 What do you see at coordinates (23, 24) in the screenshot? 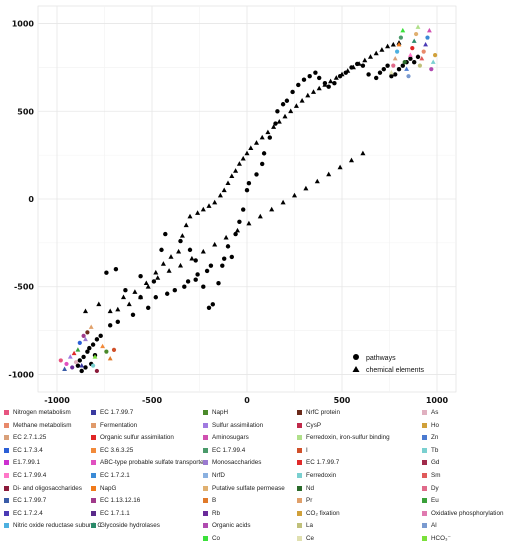
I see `y-tick-label: 1000` at bounding box center [23, 24].